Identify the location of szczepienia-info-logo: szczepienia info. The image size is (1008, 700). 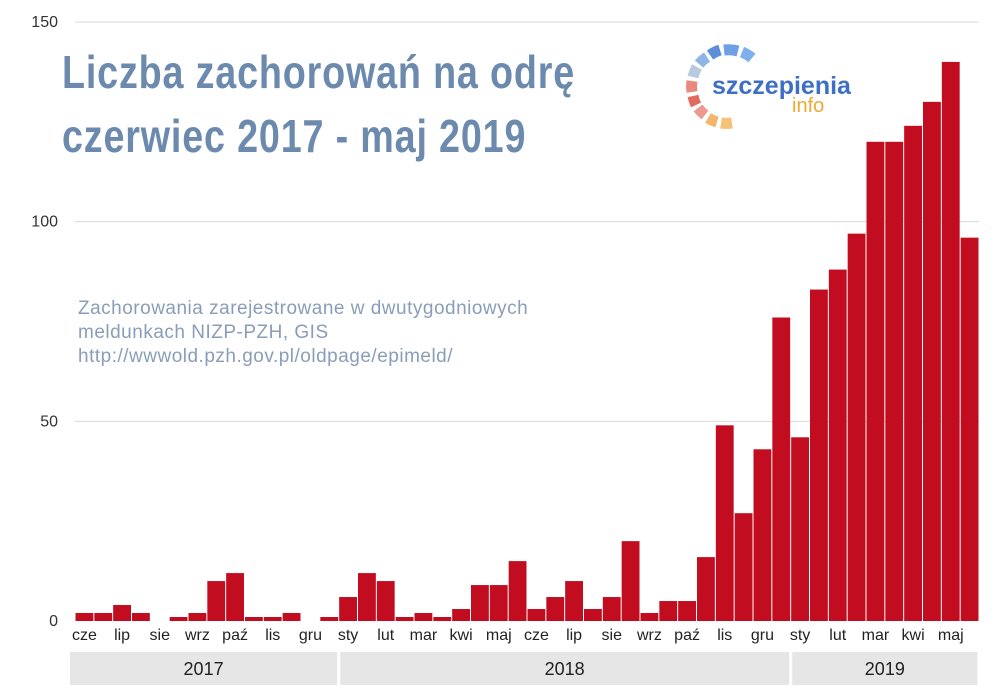
(776, 88).